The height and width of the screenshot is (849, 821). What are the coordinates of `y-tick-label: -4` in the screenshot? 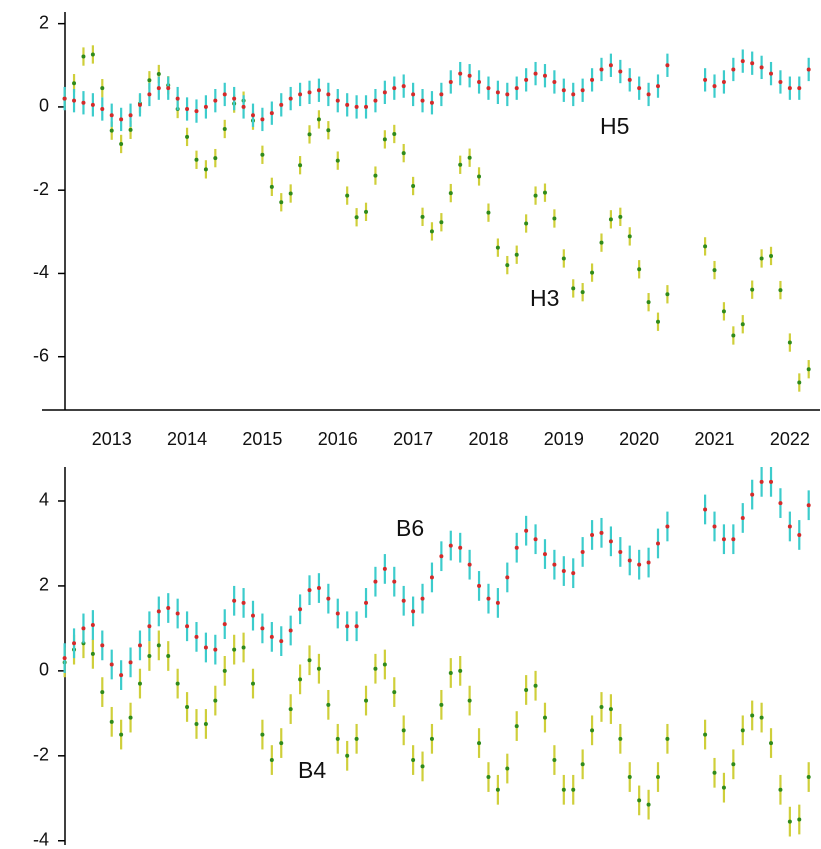 It's located at (41, 272).